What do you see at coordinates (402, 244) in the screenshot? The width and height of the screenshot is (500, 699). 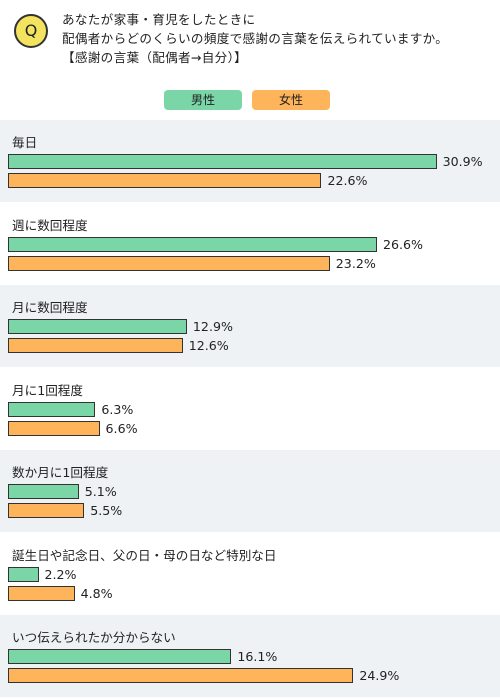 I see `data-label-male: 26.6%` at bounding box center [402, 244].